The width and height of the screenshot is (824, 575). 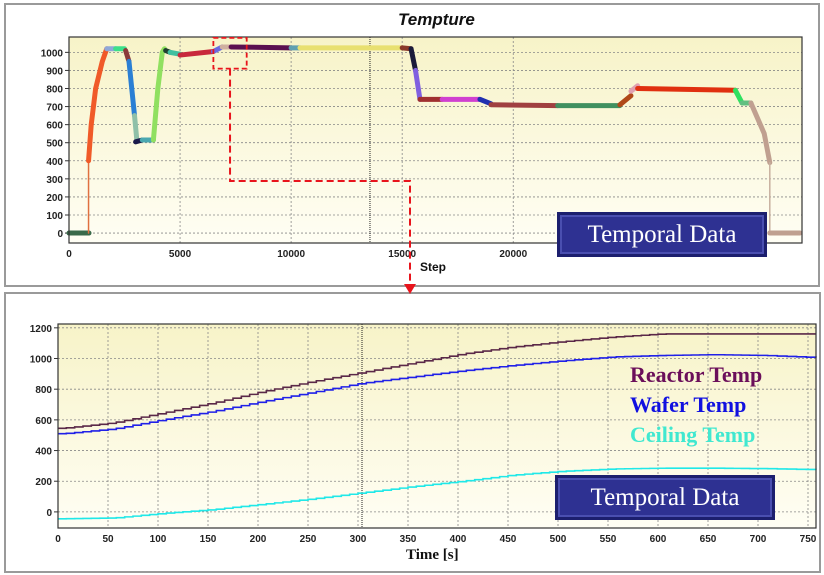 What do you see at coordinates (408, 539) in the screenshot?
I see `detail-x-tick-label: 350` at bounding box center [408, 539].